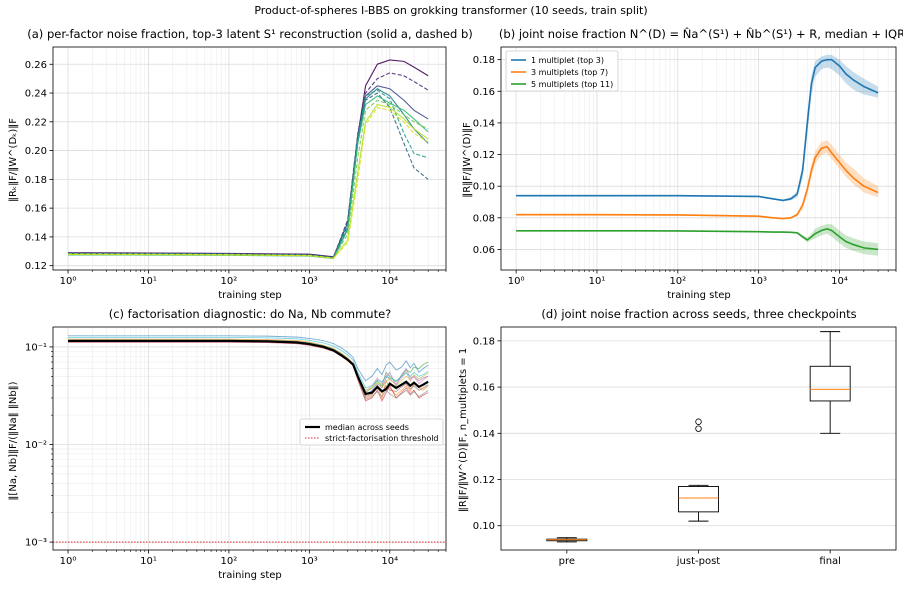 The width and height of the screenshot is (903, 590). Describe the element at coordinates (758, 281) in the screenshot. I see `panel-b-tick-label-x: 10³` at that location.